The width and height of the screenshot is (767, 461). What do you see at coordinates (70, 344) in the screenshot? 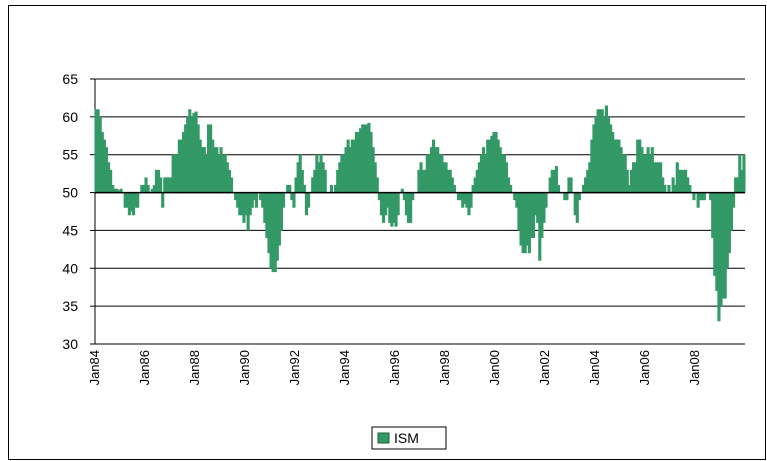
I see `y-tick-label: 30` at bounding box center [70, 344].